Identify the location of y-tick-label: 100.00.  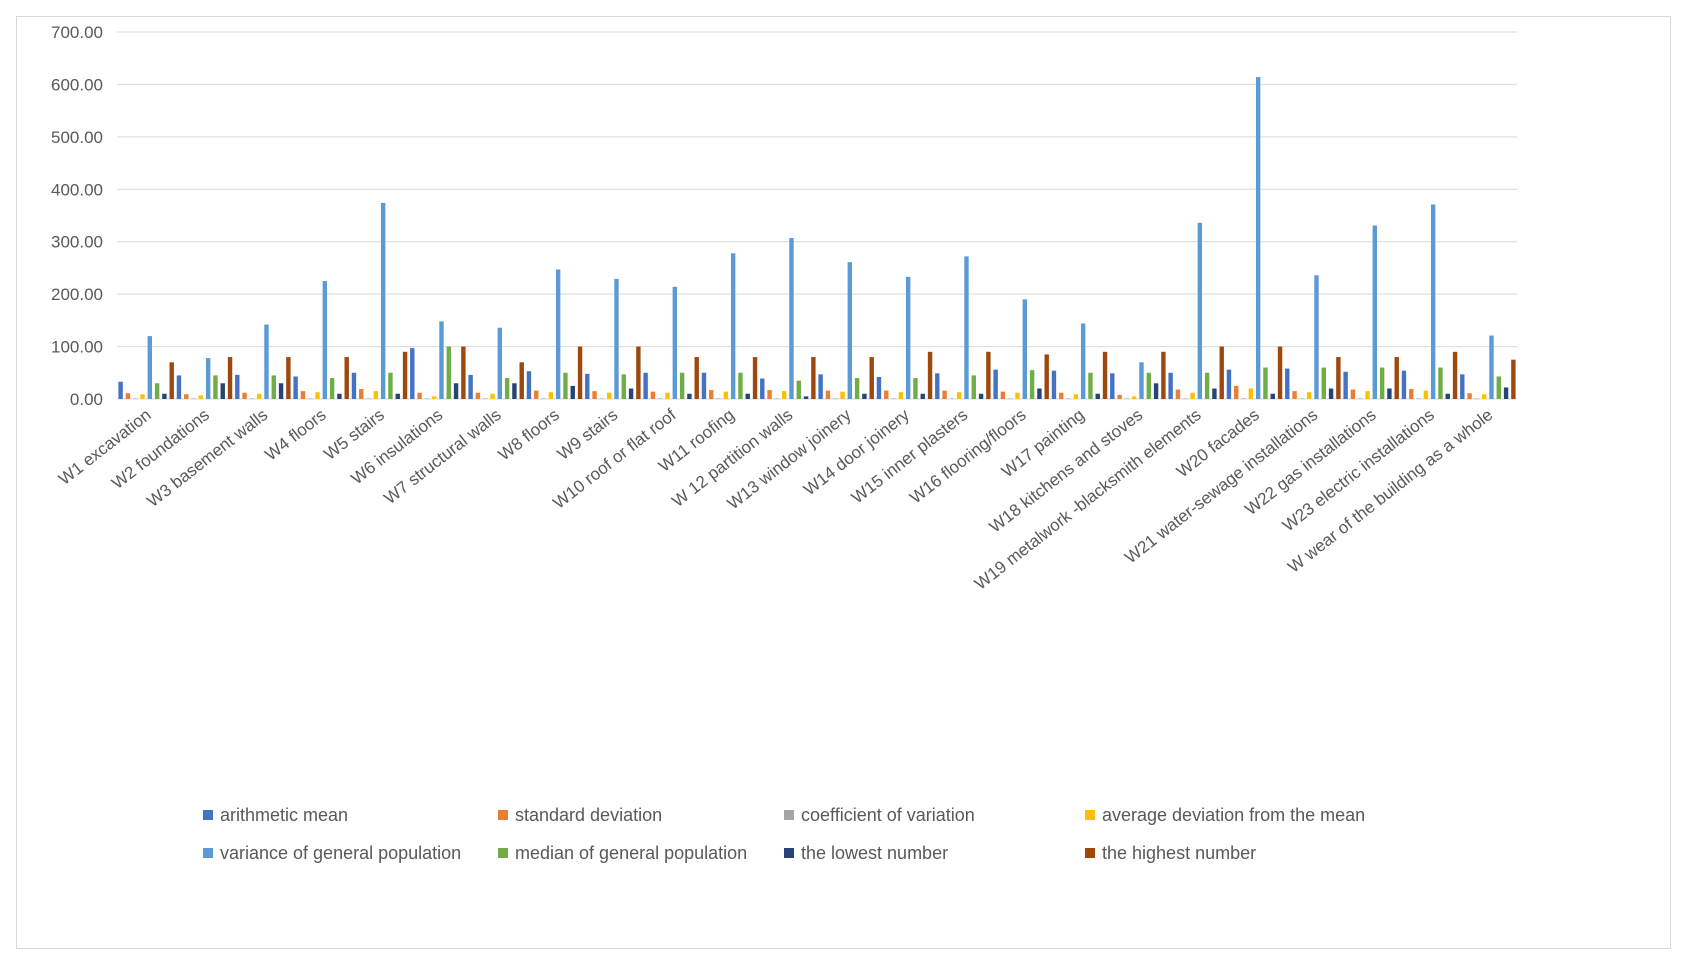
(77, 347).